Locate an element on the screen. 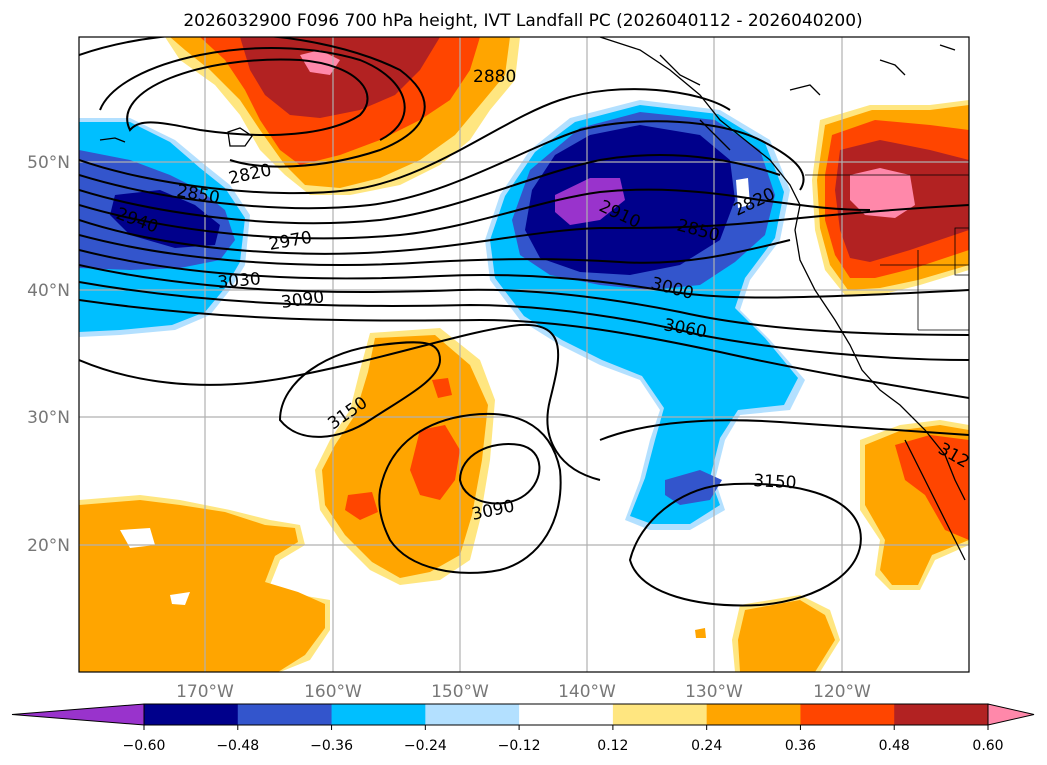 This screenshot has width=1047, height=765. lat-label: 30°N is located at coordinates (48, 418).